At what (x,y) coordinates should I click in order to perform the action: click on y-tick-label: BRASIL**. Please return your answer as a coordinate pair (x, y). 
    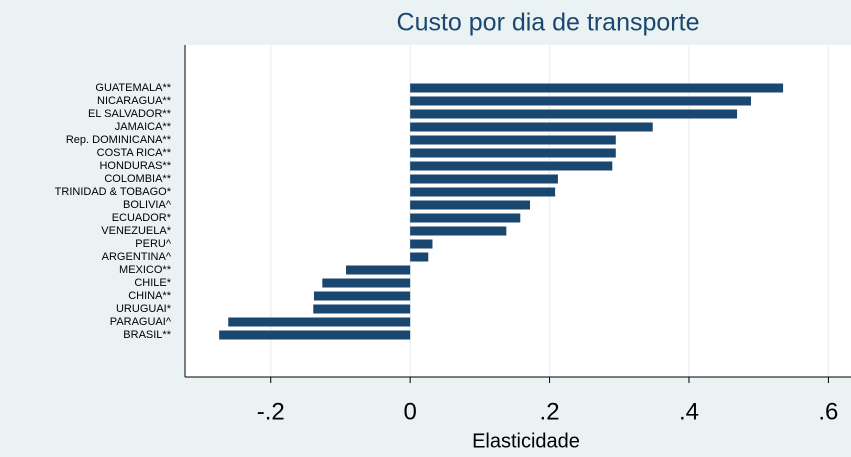
    Looking at the image, I should click on (147, 335).